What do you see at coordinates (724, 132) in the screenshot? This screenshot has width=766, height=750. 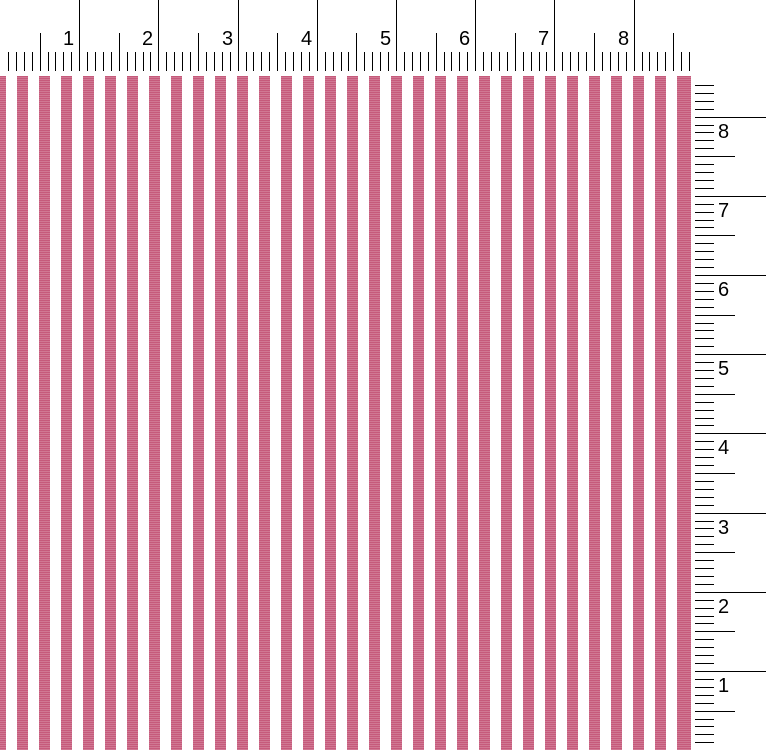 I see `ruler-label: 8` at bounding box center [724, 132].